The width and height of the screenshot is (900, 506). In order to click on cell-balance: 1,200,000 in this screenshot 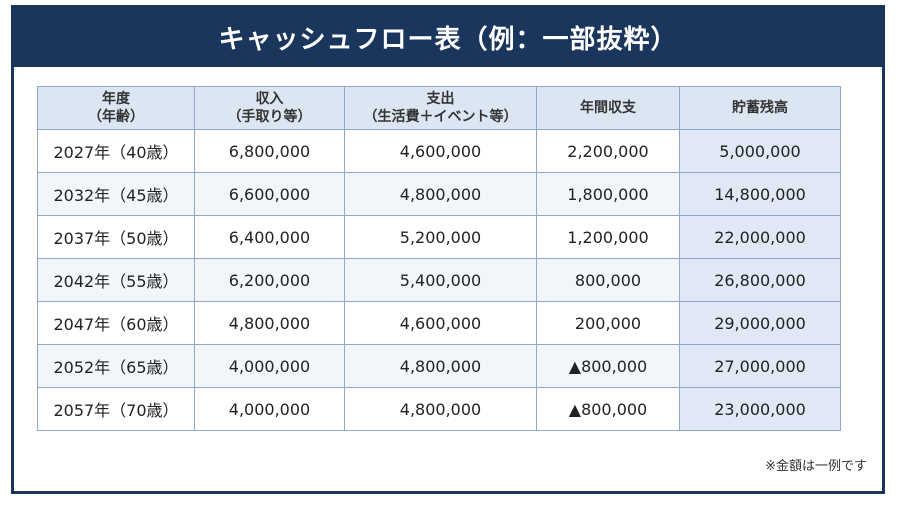, I will do `click(608, 237)`.